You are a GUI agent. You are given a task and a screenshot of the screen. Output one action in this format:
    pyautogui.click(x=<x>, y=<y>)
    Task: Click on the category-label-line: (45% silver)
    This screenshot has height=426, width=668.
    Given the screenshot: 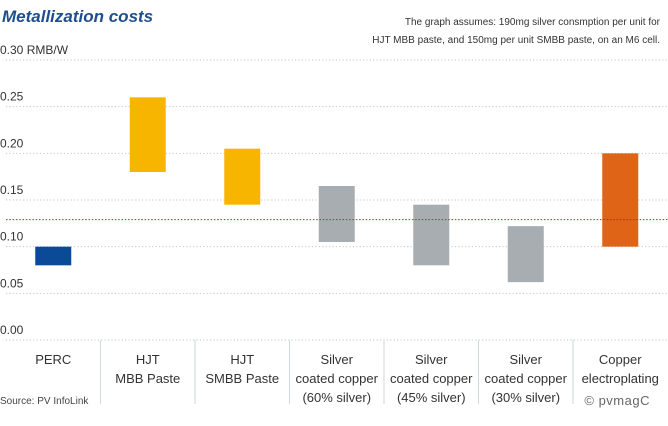 What is the action you would take?
    pyautogui.click(x=431, y=397)
    